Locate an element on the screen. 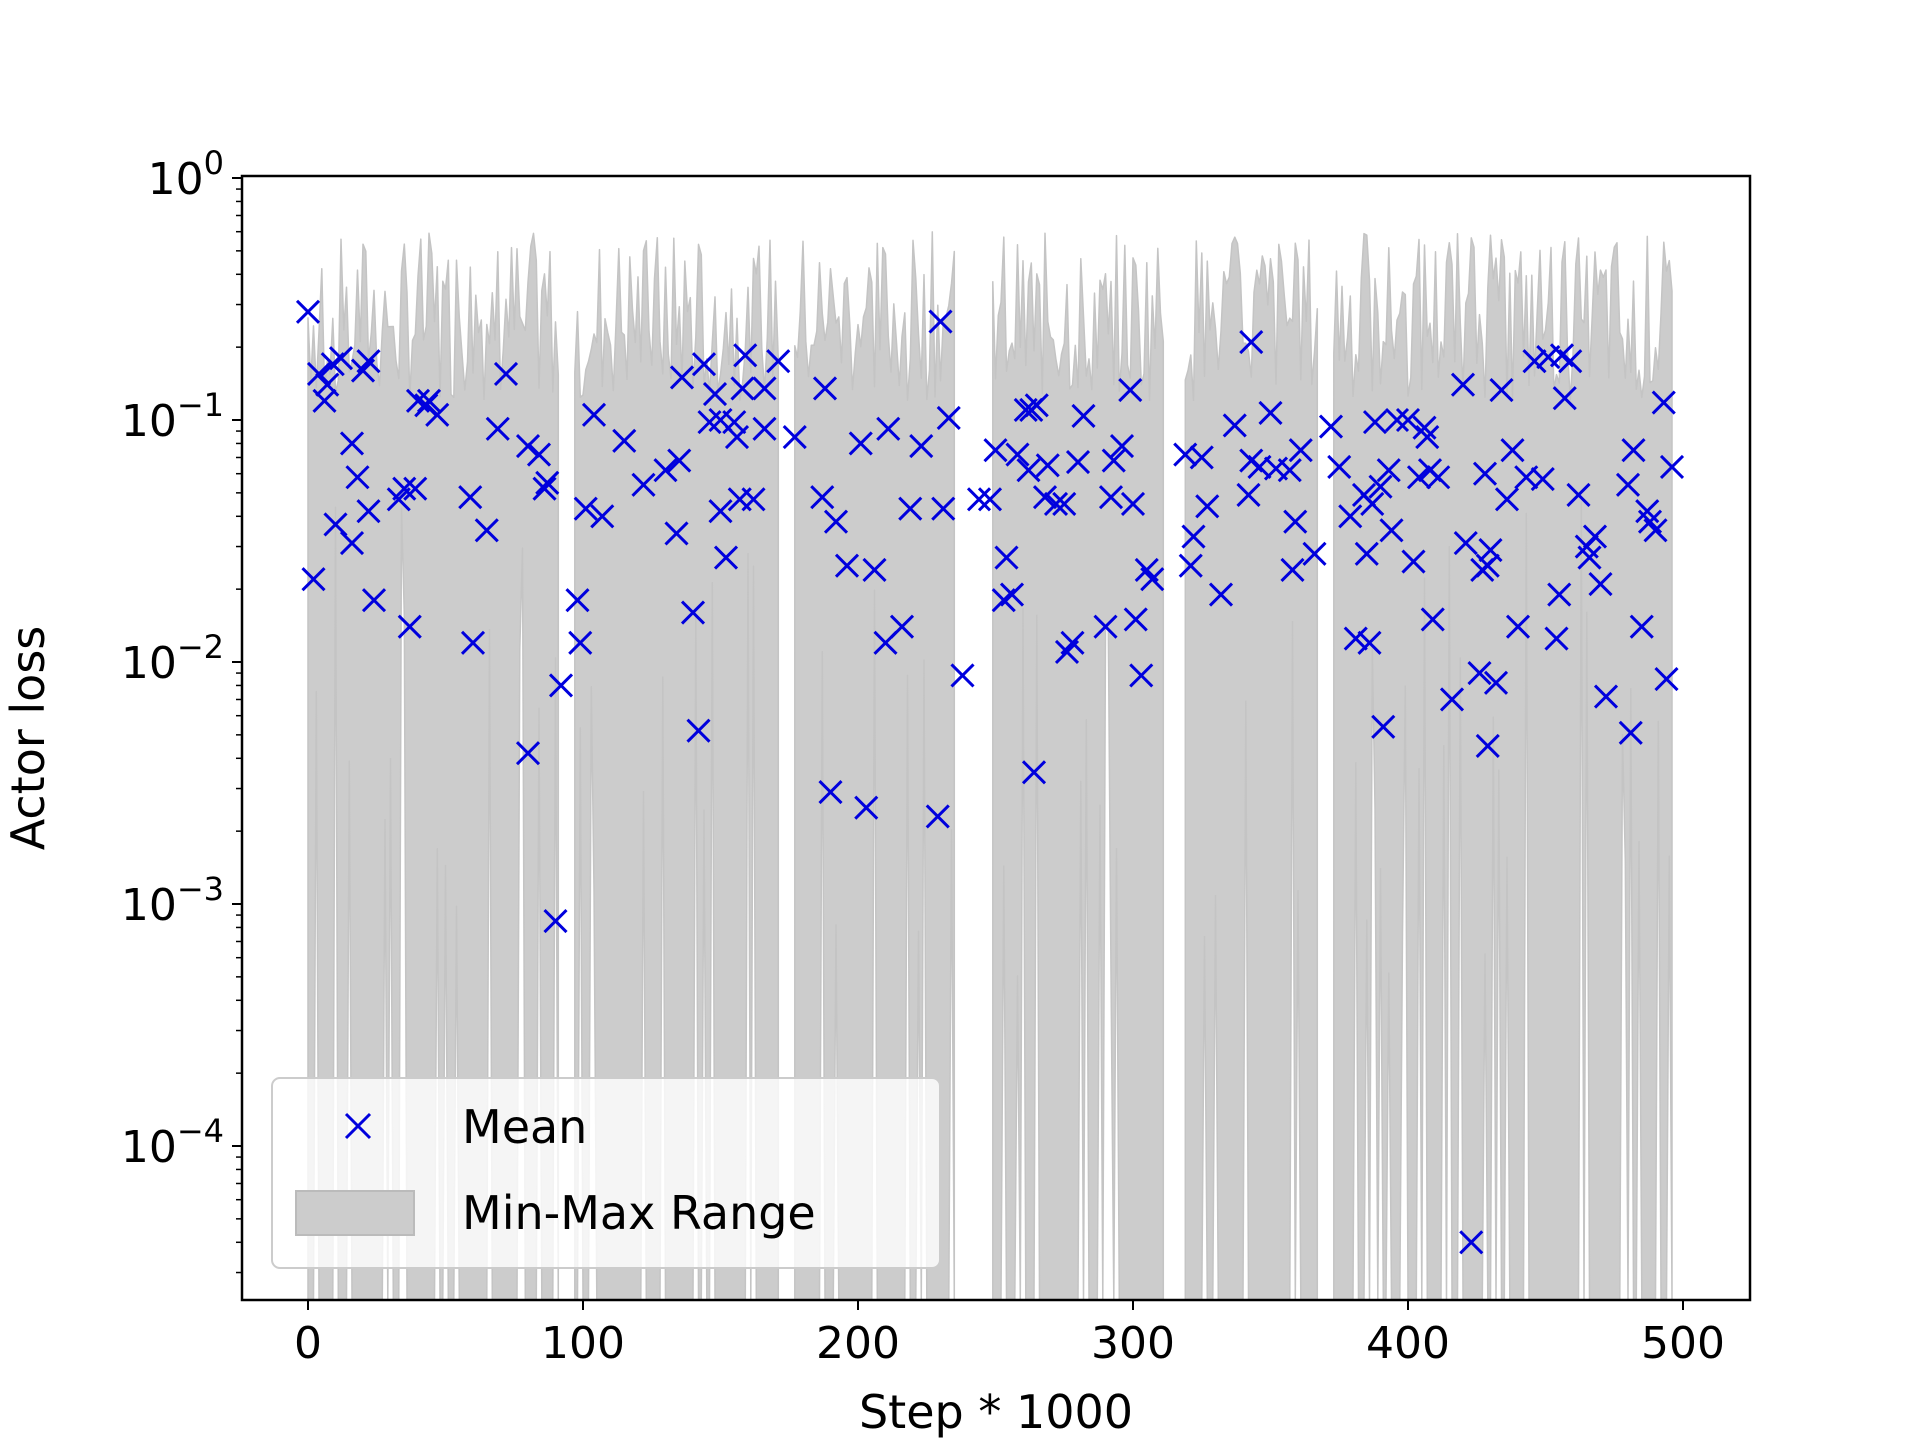 This screenshot has height=1440, width=1920. legend-range-label: Min-Max Range is located at coordinates (639, 1213).